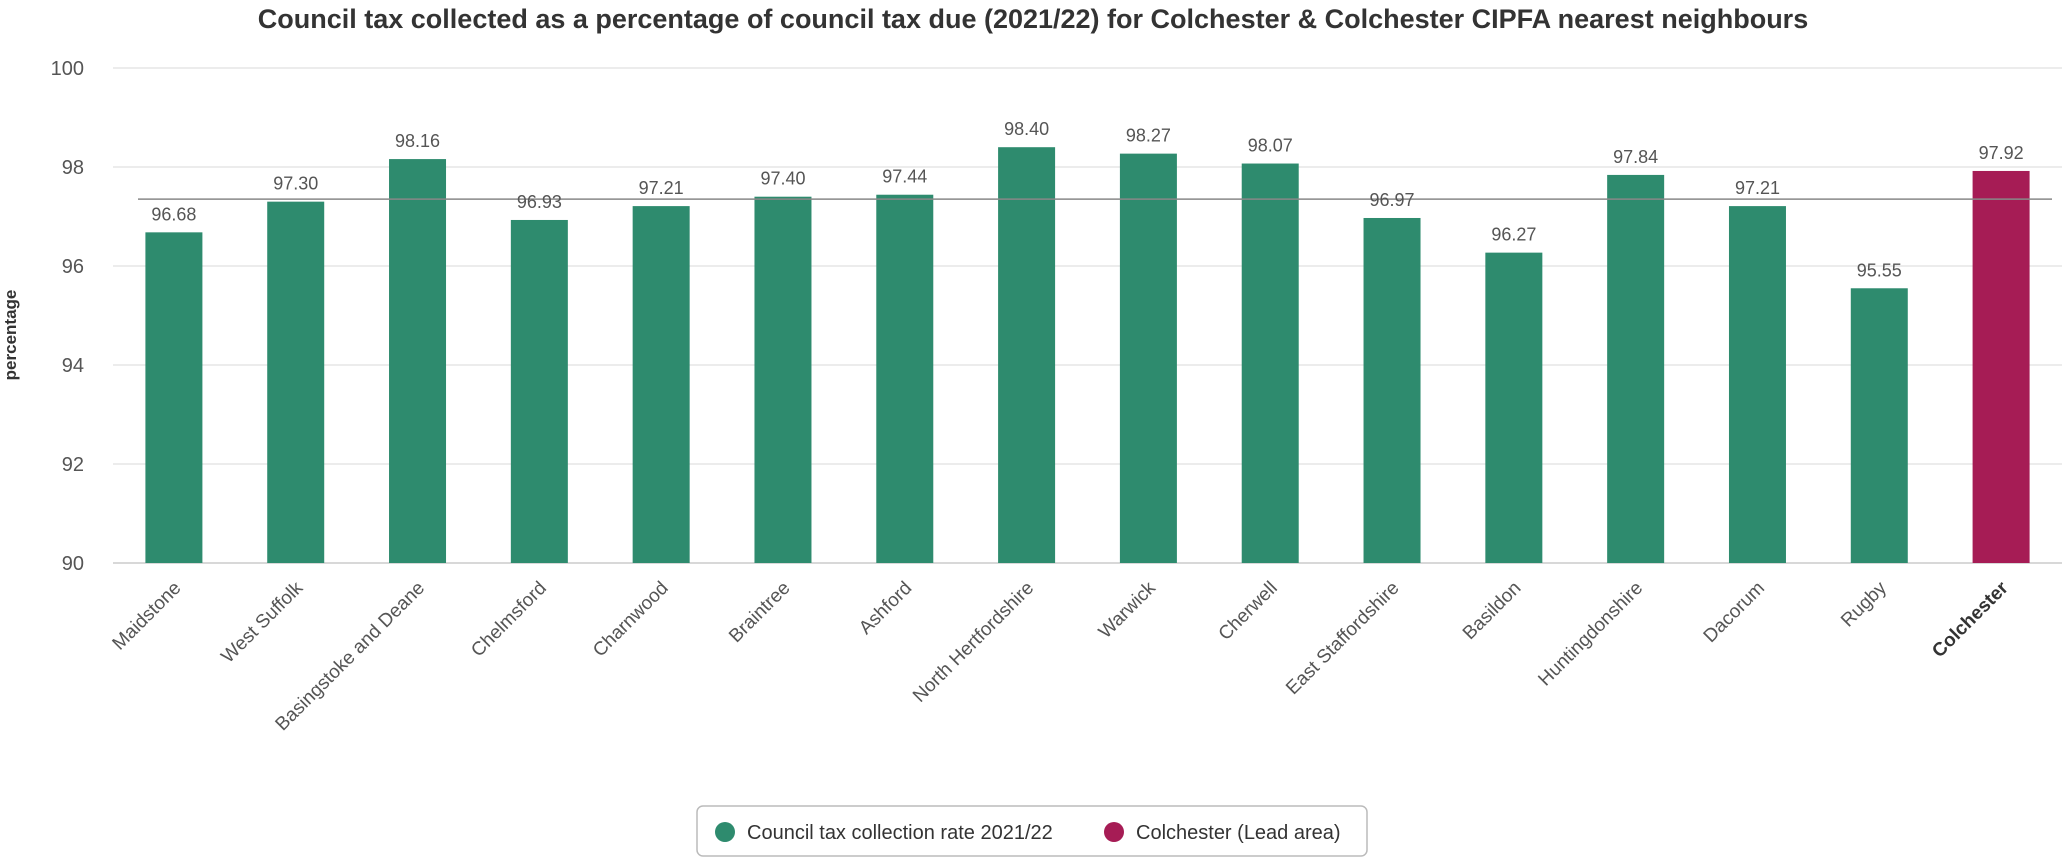 This screenshot has width=2067, height=859. What do you see at coordinates (631, 620) in the screenshot?
I see `x-tick-label: Charnwood` at bounding box center [631, 620].